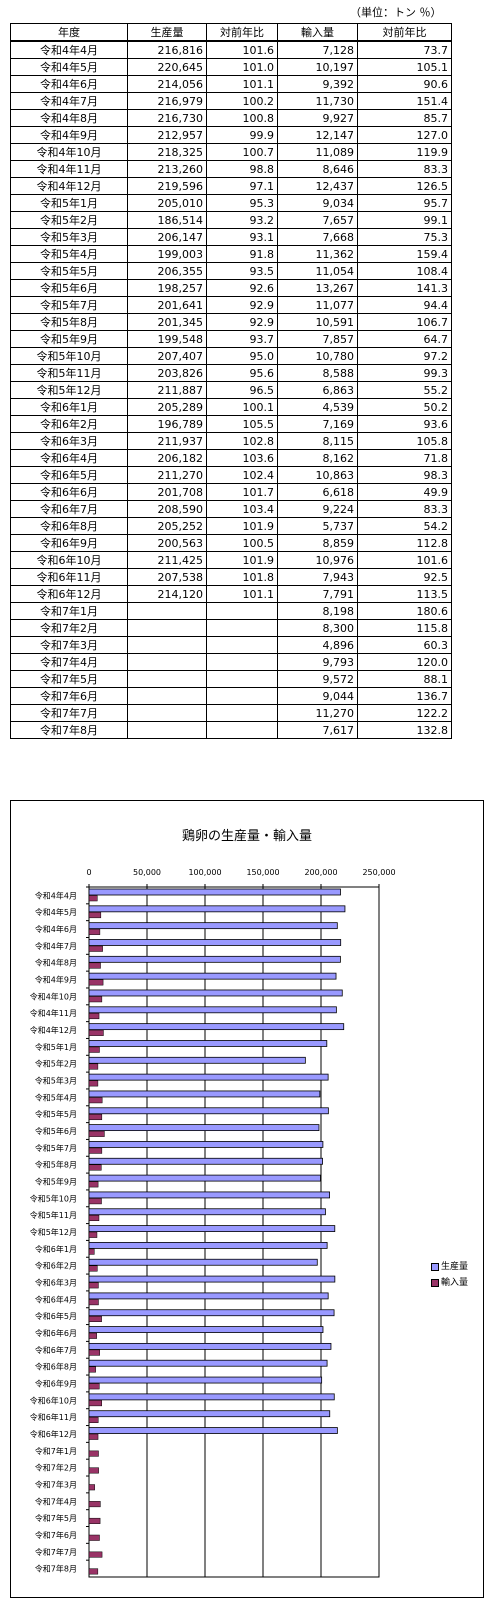  I want to click on legend-item-imports: 輸入量, so click(449, 1283).